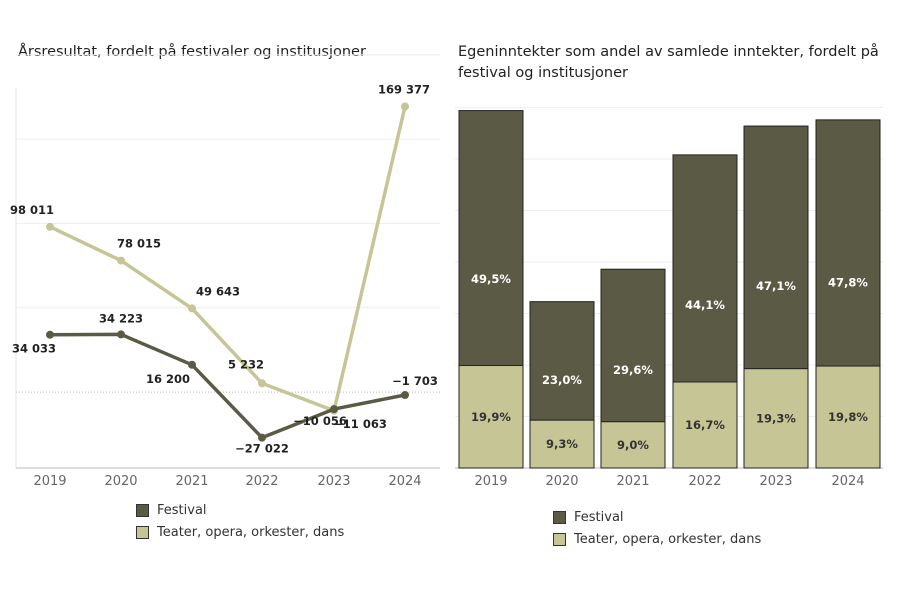 This screenshot has height=600, width=900. Describe the element at coordinates (776, 286) in the screenshot. I see `bar-label-festival: 47,1%` at that location.